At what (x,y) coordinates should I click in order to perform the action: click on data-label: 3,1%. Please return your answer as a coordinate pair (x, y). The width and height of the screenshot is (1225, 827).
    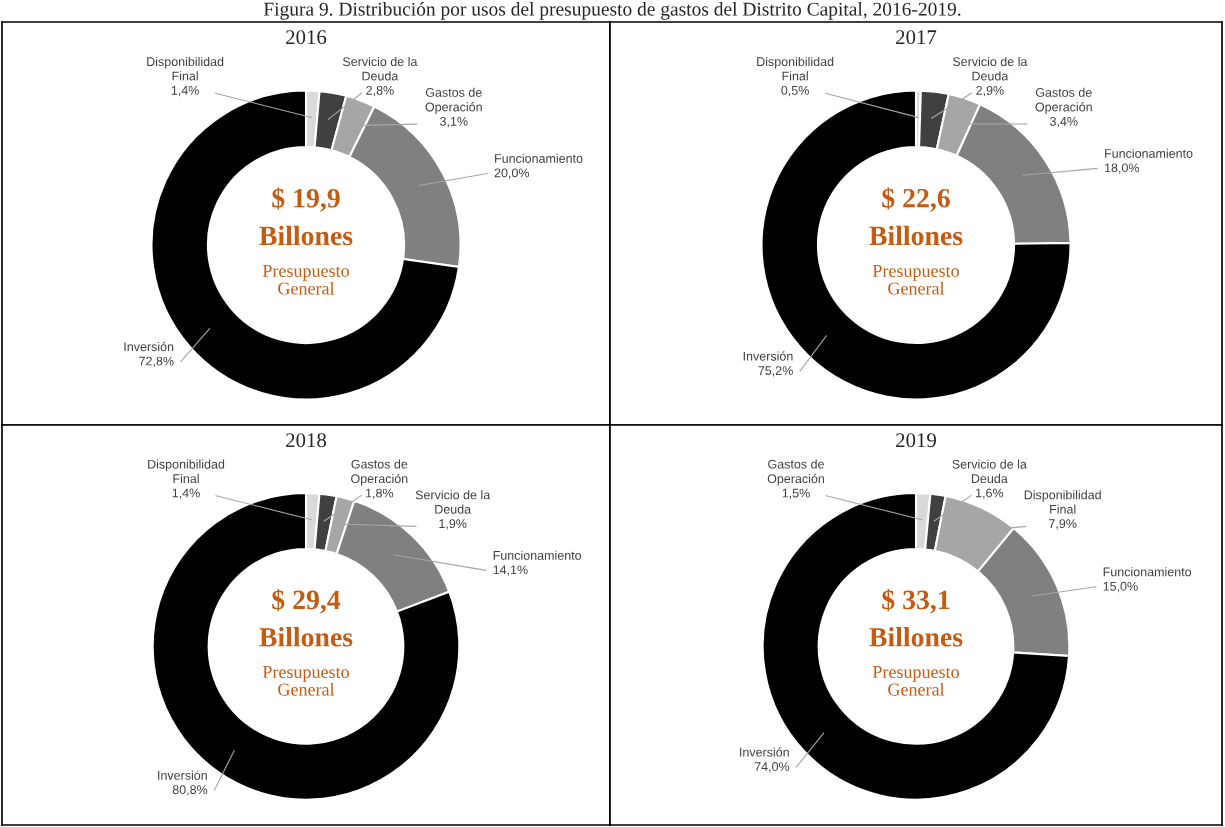
    Looking at the image, I should click on (454, 122).